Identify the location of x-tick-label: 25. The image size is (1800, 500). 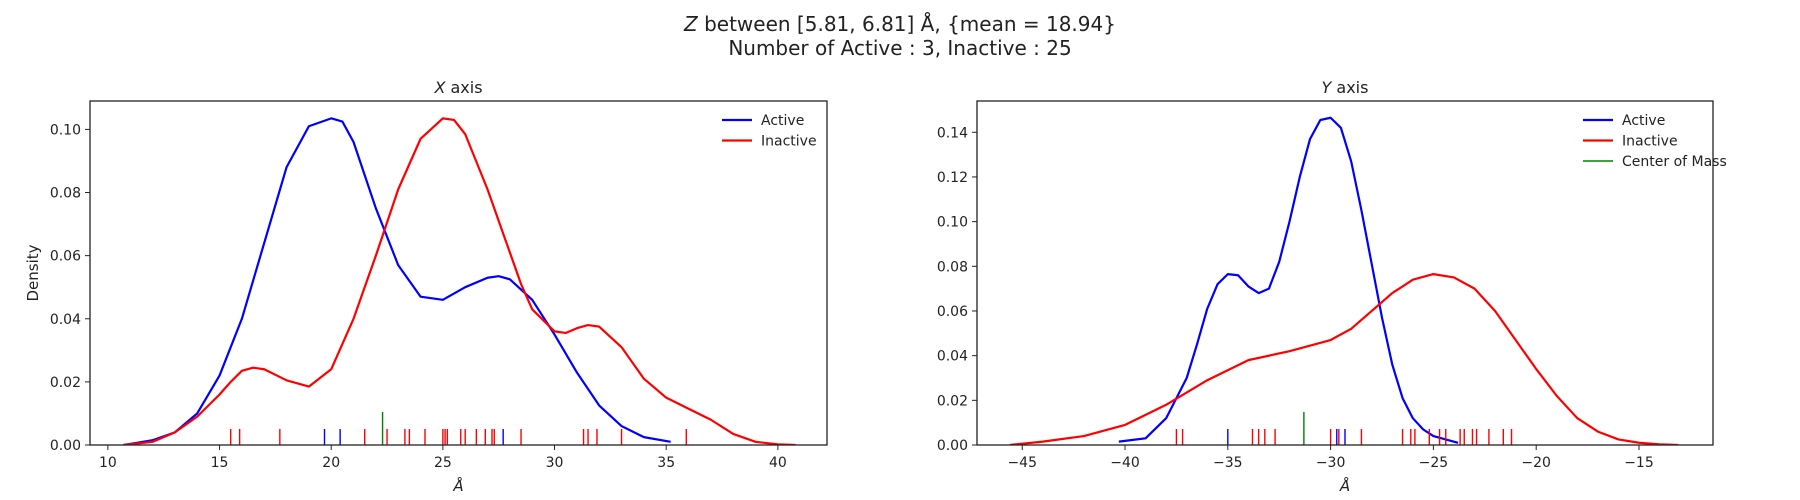
(443, 463).